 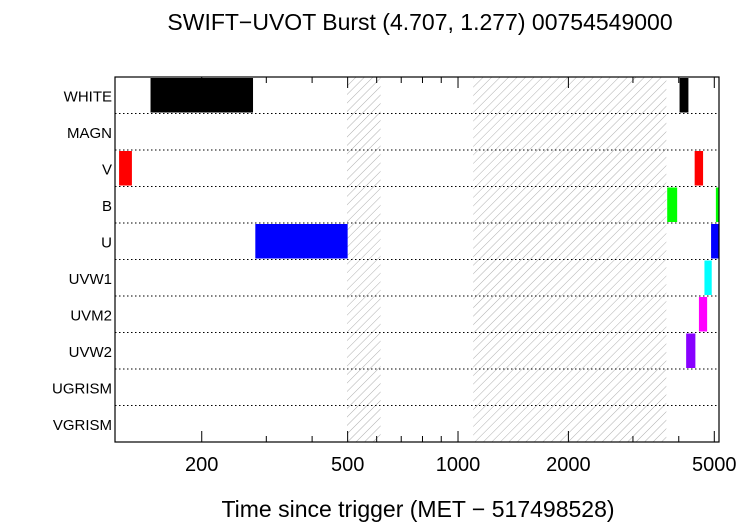 What do you see at coordinates (347, 465) in the screenshot?
I see `x-tick-label-500: 500` at bounding box center [347, 465].